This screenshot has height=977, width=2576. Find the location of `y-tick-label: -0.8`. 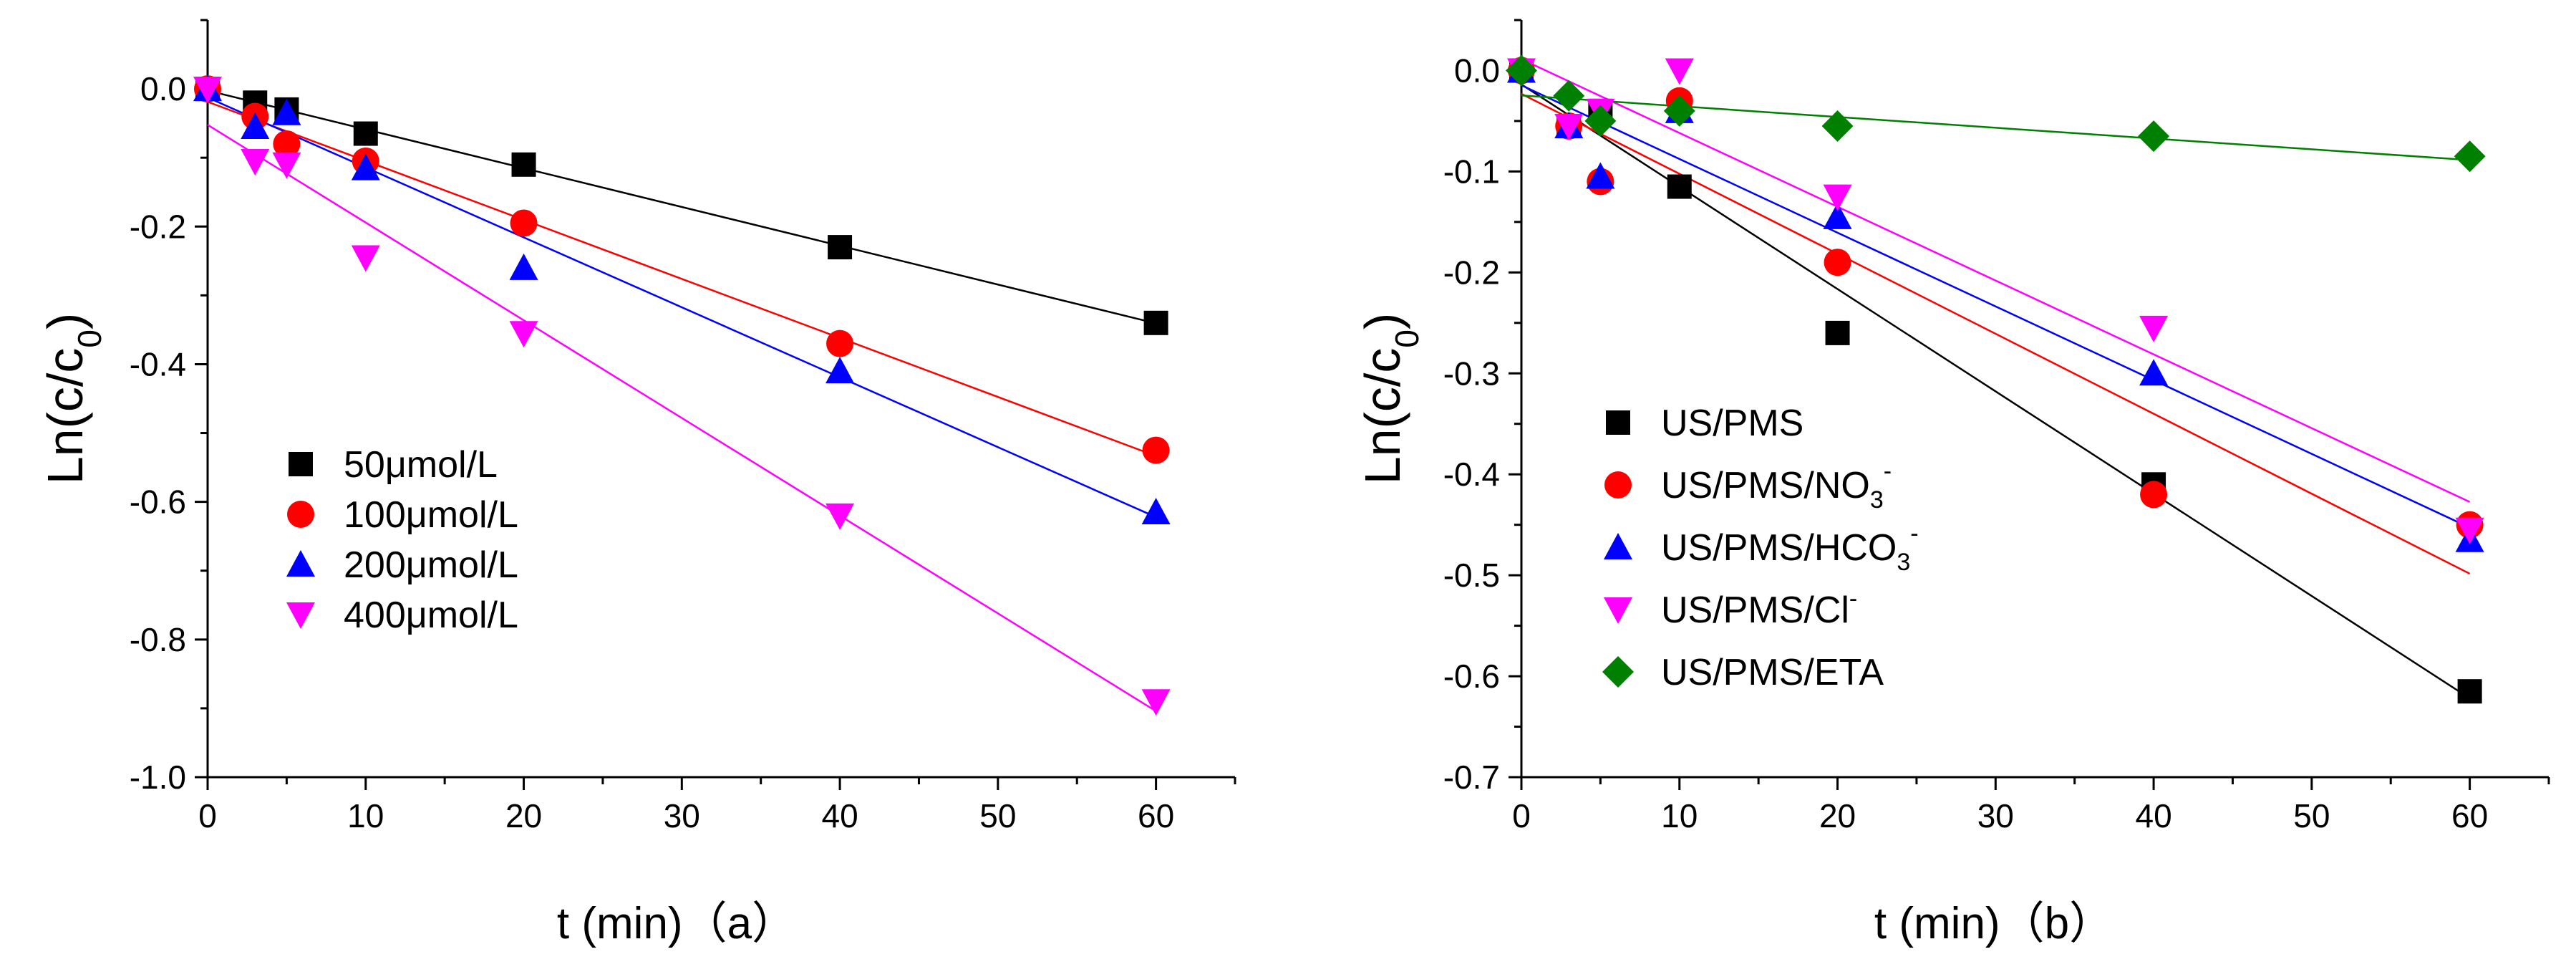

y-tick-label: -0.8 is located at coordinates (158, 640).